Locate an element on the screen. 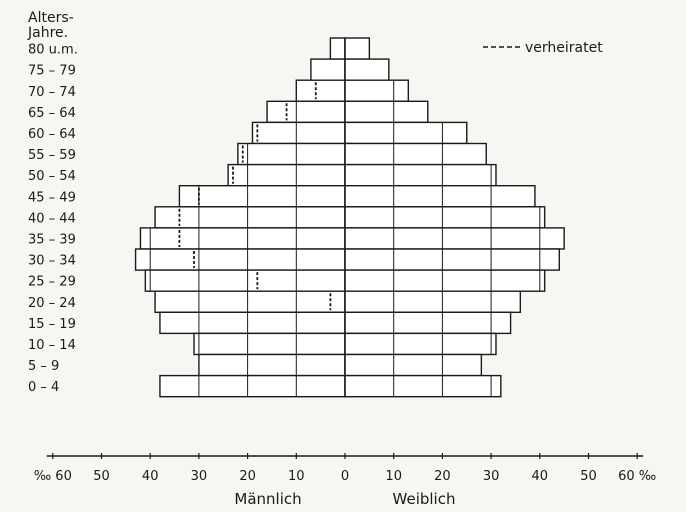  age-axis-title-line: Jahre. is located at coordinates (47, 33).